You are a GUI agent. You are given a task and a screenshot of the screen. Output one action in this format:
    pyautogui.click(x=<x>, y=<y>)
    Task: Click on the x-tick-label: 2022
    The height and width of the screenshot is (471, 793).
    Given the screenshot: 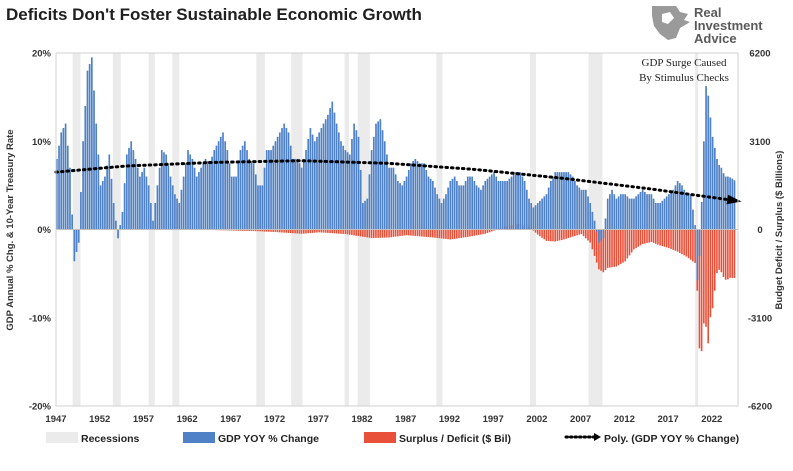 What is the action you would take?
    pyautogui.click(x=711, y=419)
    